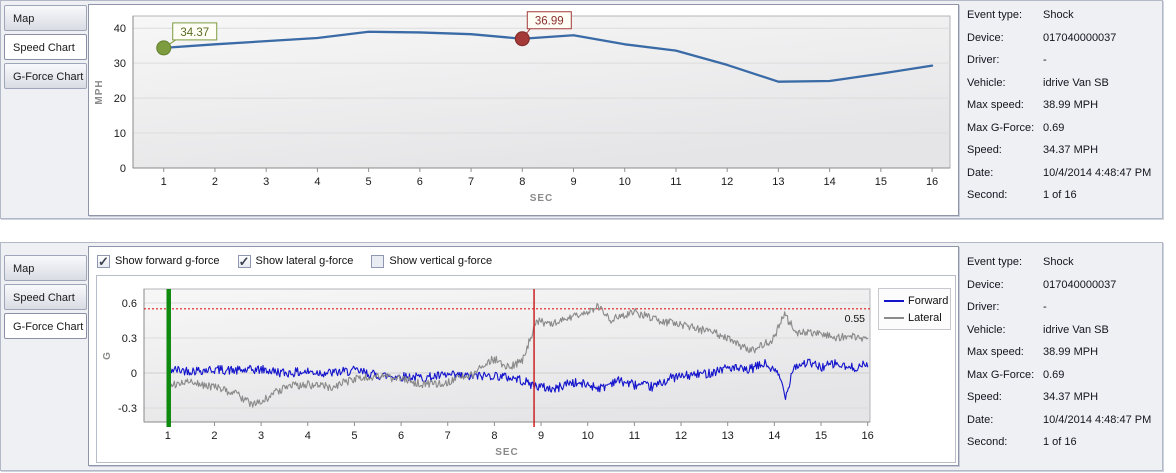 The height and width of the screenshot is (473, 1176). I want to click on svg-text: 34.37, so click(194, 33).